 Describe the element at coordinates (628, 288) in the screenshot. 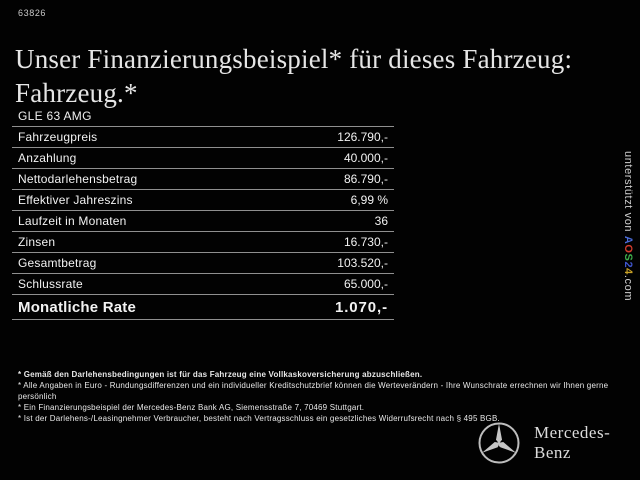

I see `domain-suffix: .com` at that location.